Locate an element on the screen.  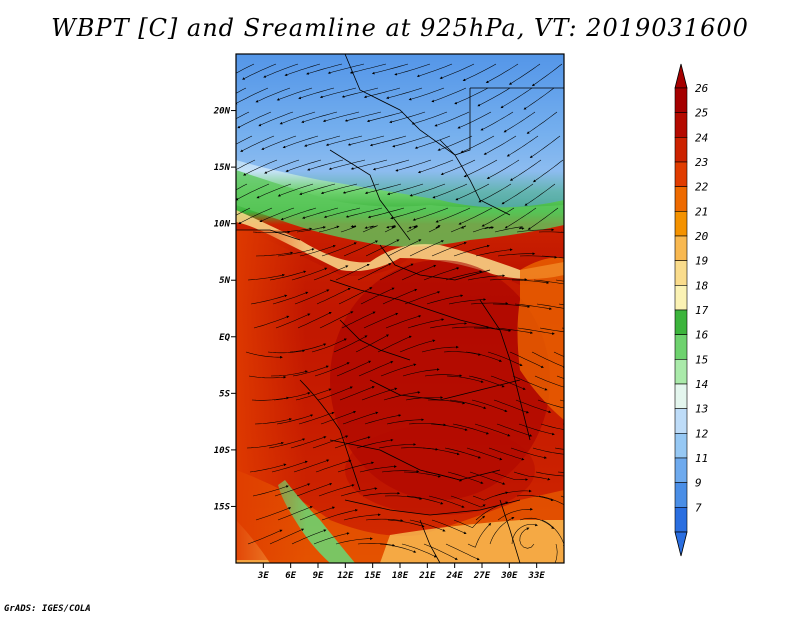
lon-tick-label: 6E is located at coordinates (290, 576).